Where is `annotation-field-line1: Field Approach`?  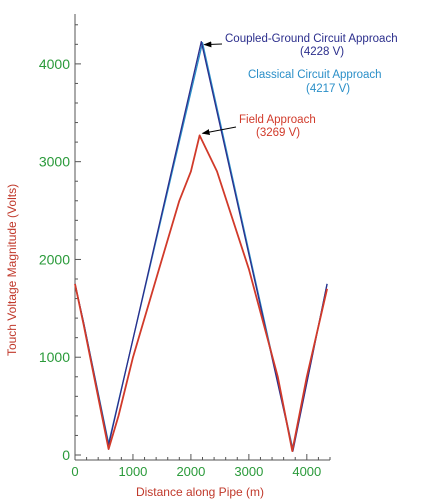 annotation-field-line1: Field Approach is located at coordinates (277, 120).